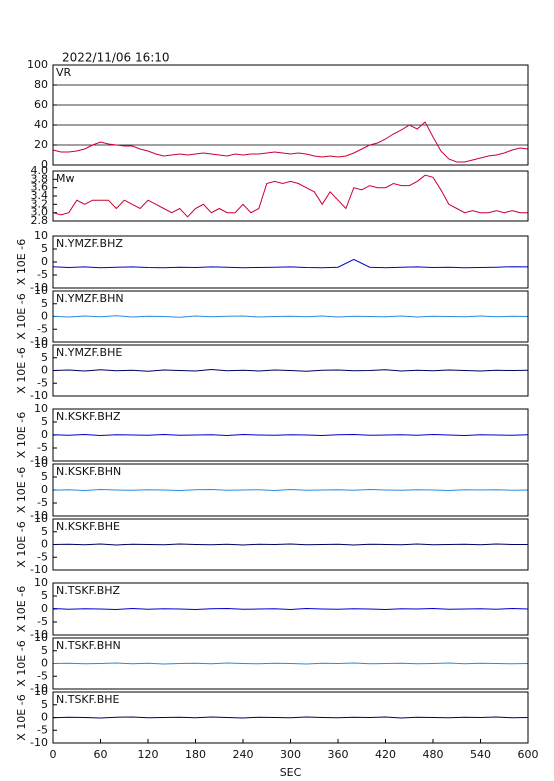 This screenshot has height=781, width=554. I want to click on x-tick-label: 240, so click(243, 754).